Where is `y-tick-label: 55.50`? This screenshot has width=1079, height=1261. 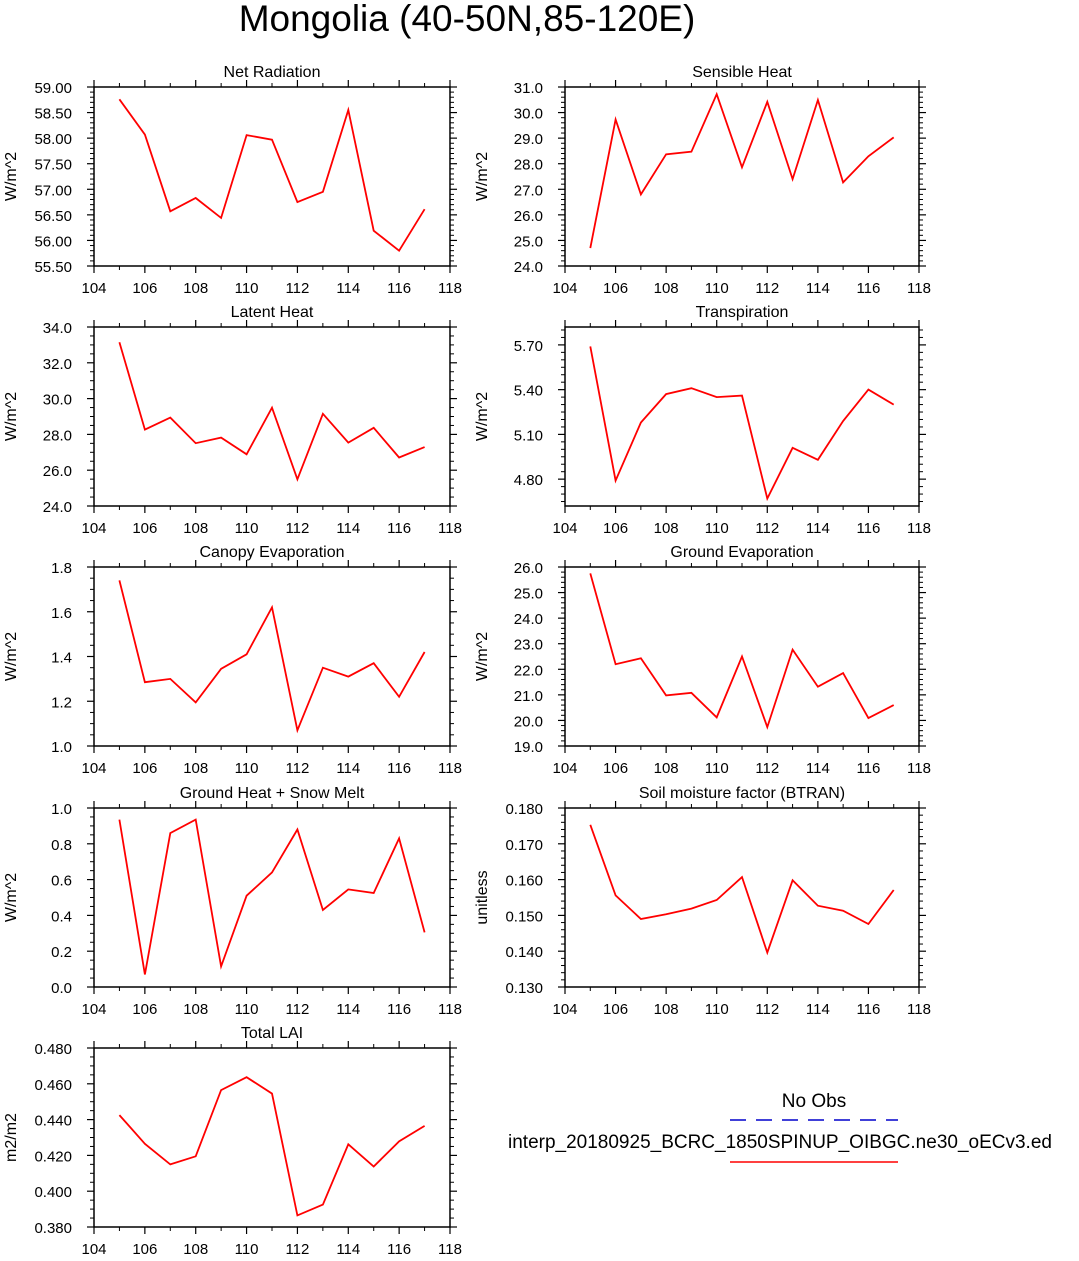 y-tick-label: 55.50 is located at coordinates (53, 267).